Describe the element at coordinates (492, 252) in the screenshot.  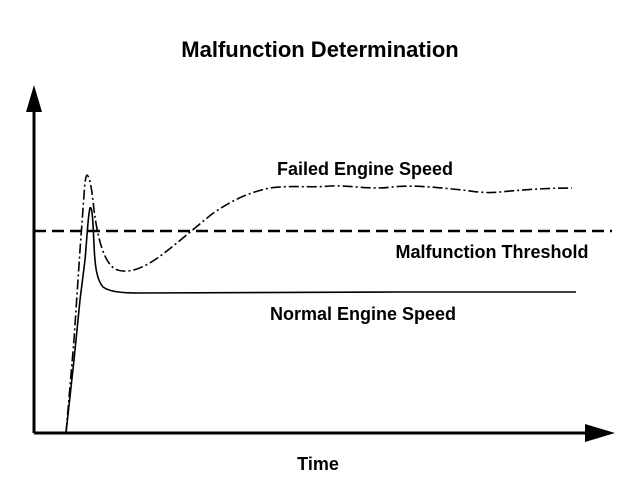
I see `malfunction-threshold-label: Malfunction Threshold` at that location.